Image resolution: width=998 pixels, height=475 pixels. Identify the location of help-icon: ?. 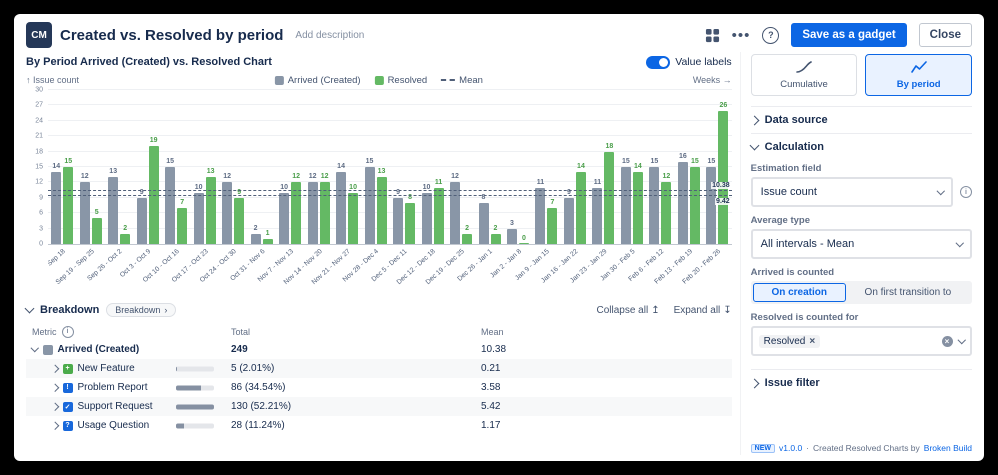
(771, 35).